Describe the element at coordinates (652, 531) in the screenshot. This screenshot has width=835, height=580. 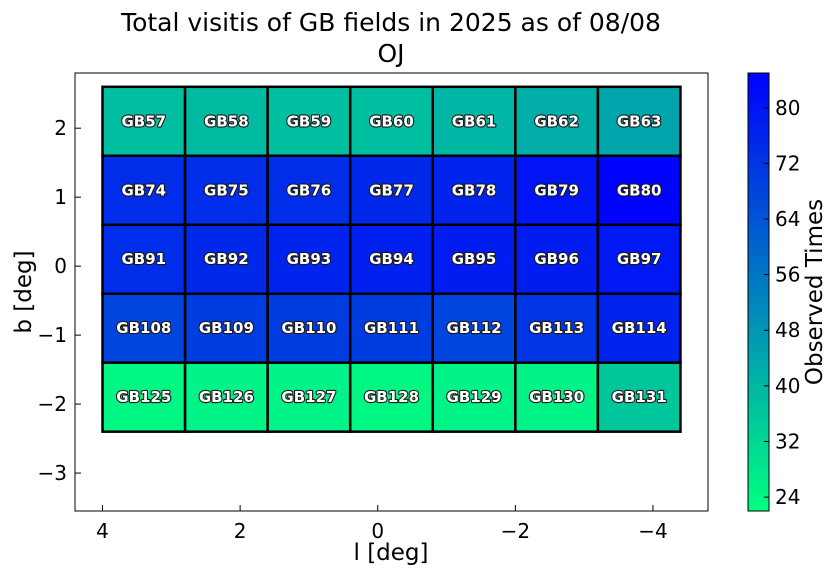
I see `x-tick-label: −4` at that location.